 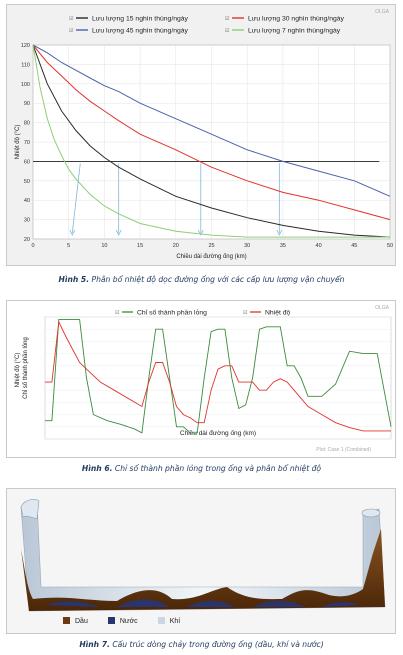 I want to click on y-tick-label: 120, so click(x=25, y=46).